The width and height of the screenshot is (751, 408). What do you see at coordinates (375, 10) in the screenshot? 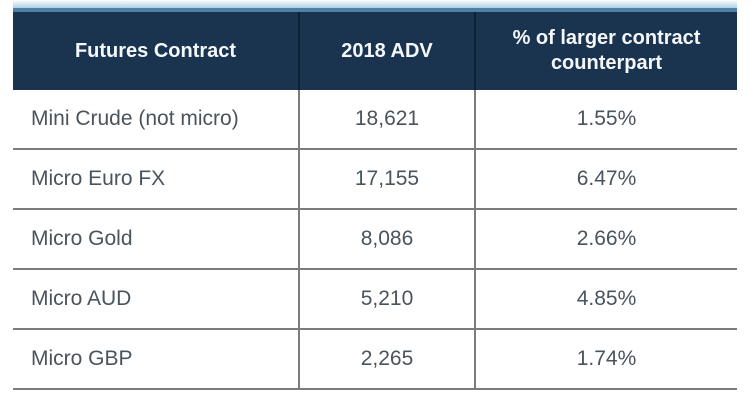
I see `table-top-accent-line` at bounding box center [375, 10].